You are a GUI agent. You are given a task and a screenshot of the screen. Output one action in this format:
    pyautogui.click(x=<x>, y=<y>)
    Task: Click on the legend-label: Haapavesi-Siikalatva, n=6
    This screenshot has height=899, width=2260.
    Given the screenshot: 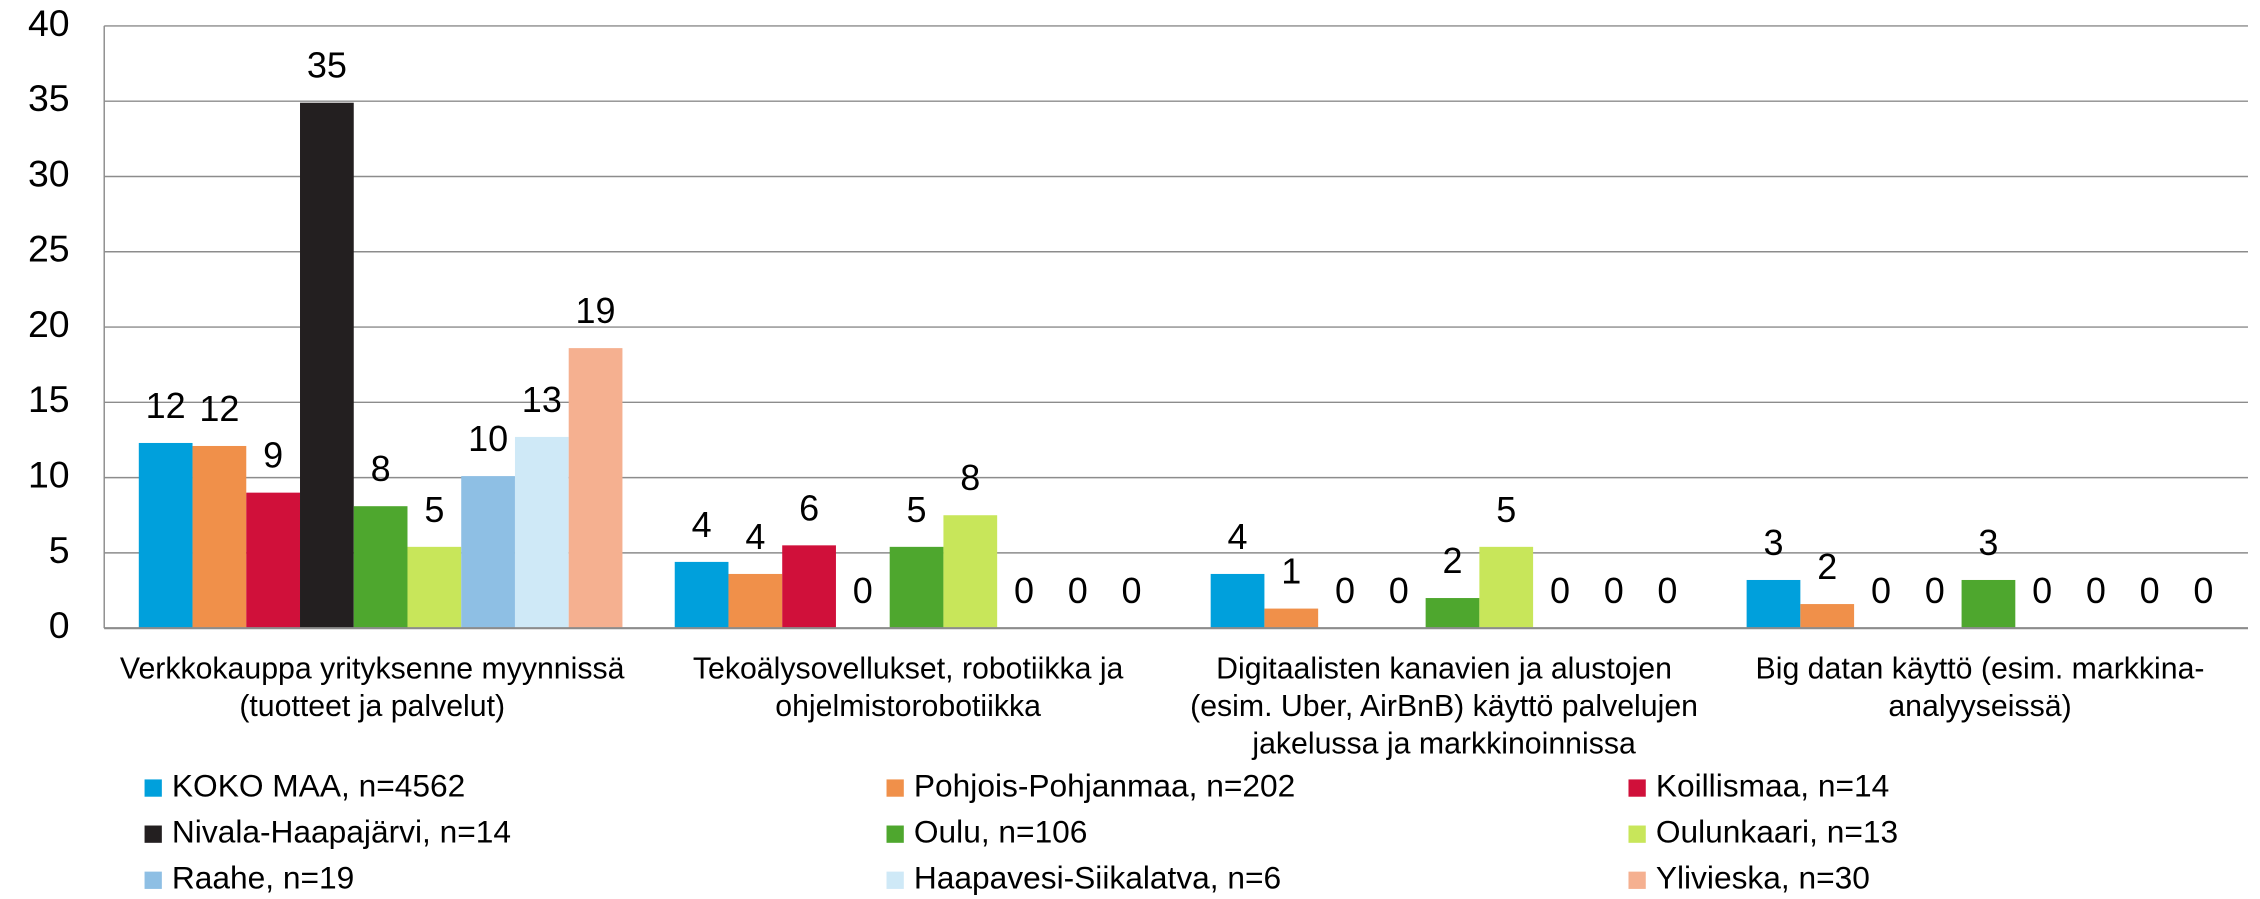 What is the action you would take?
    pyautogui.click(x=1097, y=878)
    